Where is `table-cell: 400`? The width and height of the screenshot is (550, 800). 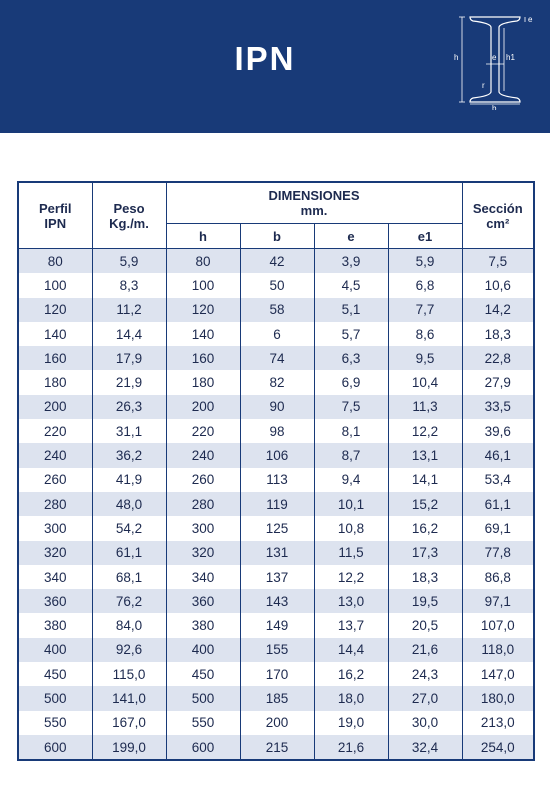
table-cell: 400 is located at coordinates (55, 650).